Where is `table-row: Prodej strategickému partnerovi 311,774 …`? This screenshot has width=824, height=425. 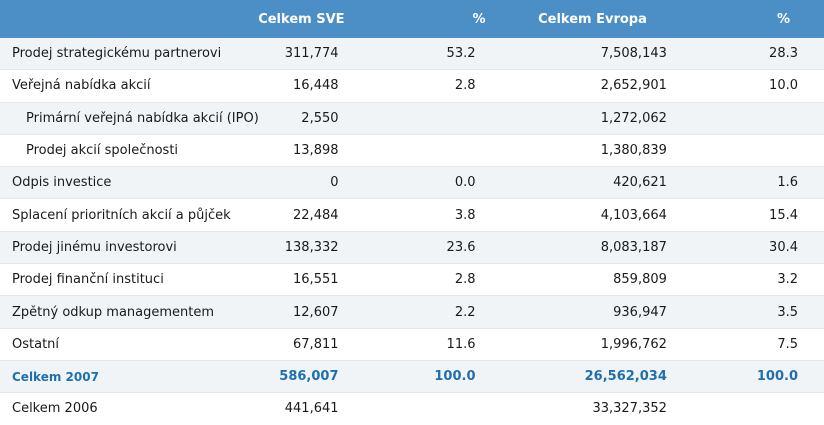
table-row: Prodej strategickému partnerovi 311,774 … is located at coordinates (412, 54).